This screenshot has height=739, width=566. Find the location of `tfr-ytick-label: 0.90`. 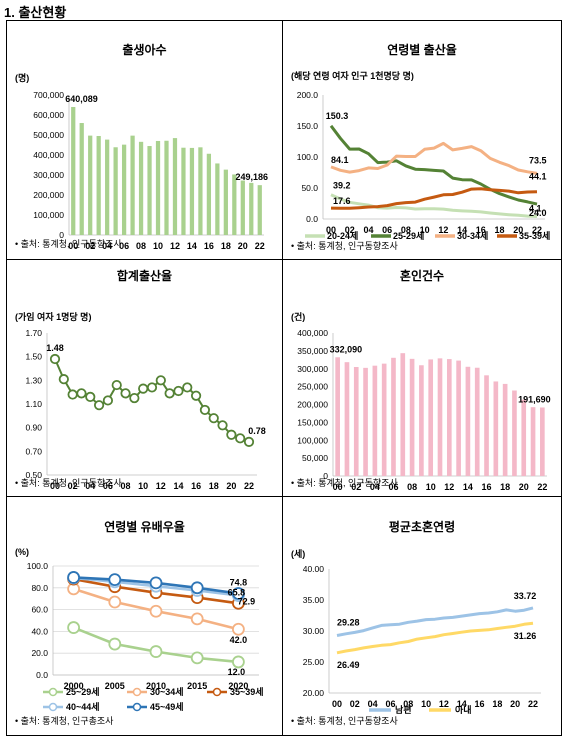

tfr-ytick-label: 0.90 is located at coordinates (33, 428).